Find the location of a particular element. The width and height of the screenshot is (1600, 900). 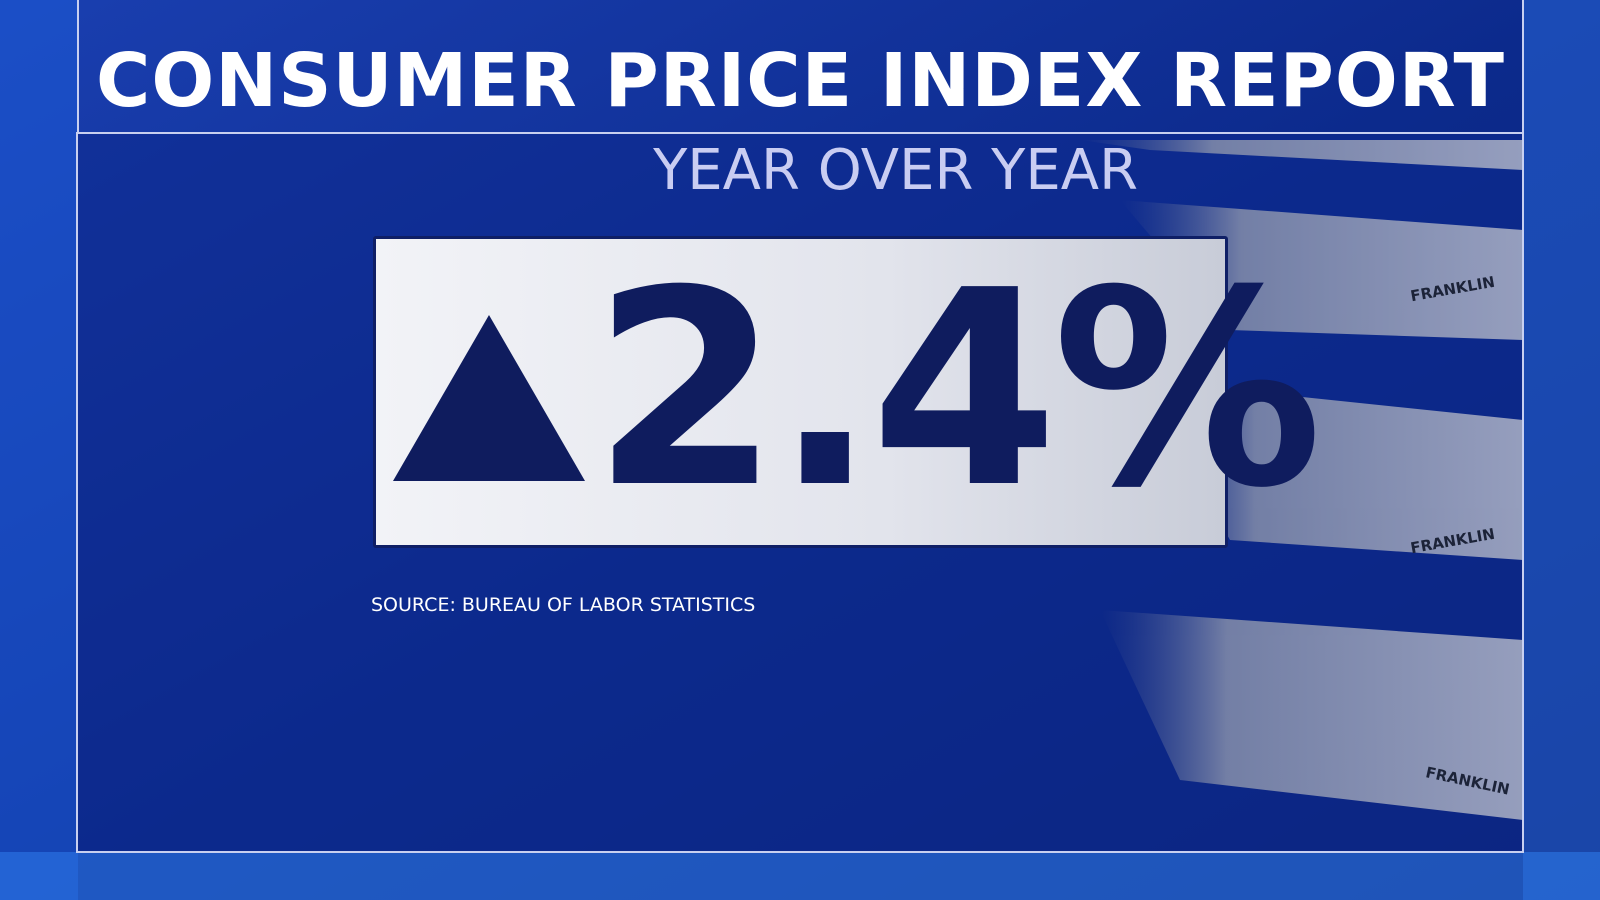

subtitle: YEAR OVER YEAR is located at coordinates (895, 170).